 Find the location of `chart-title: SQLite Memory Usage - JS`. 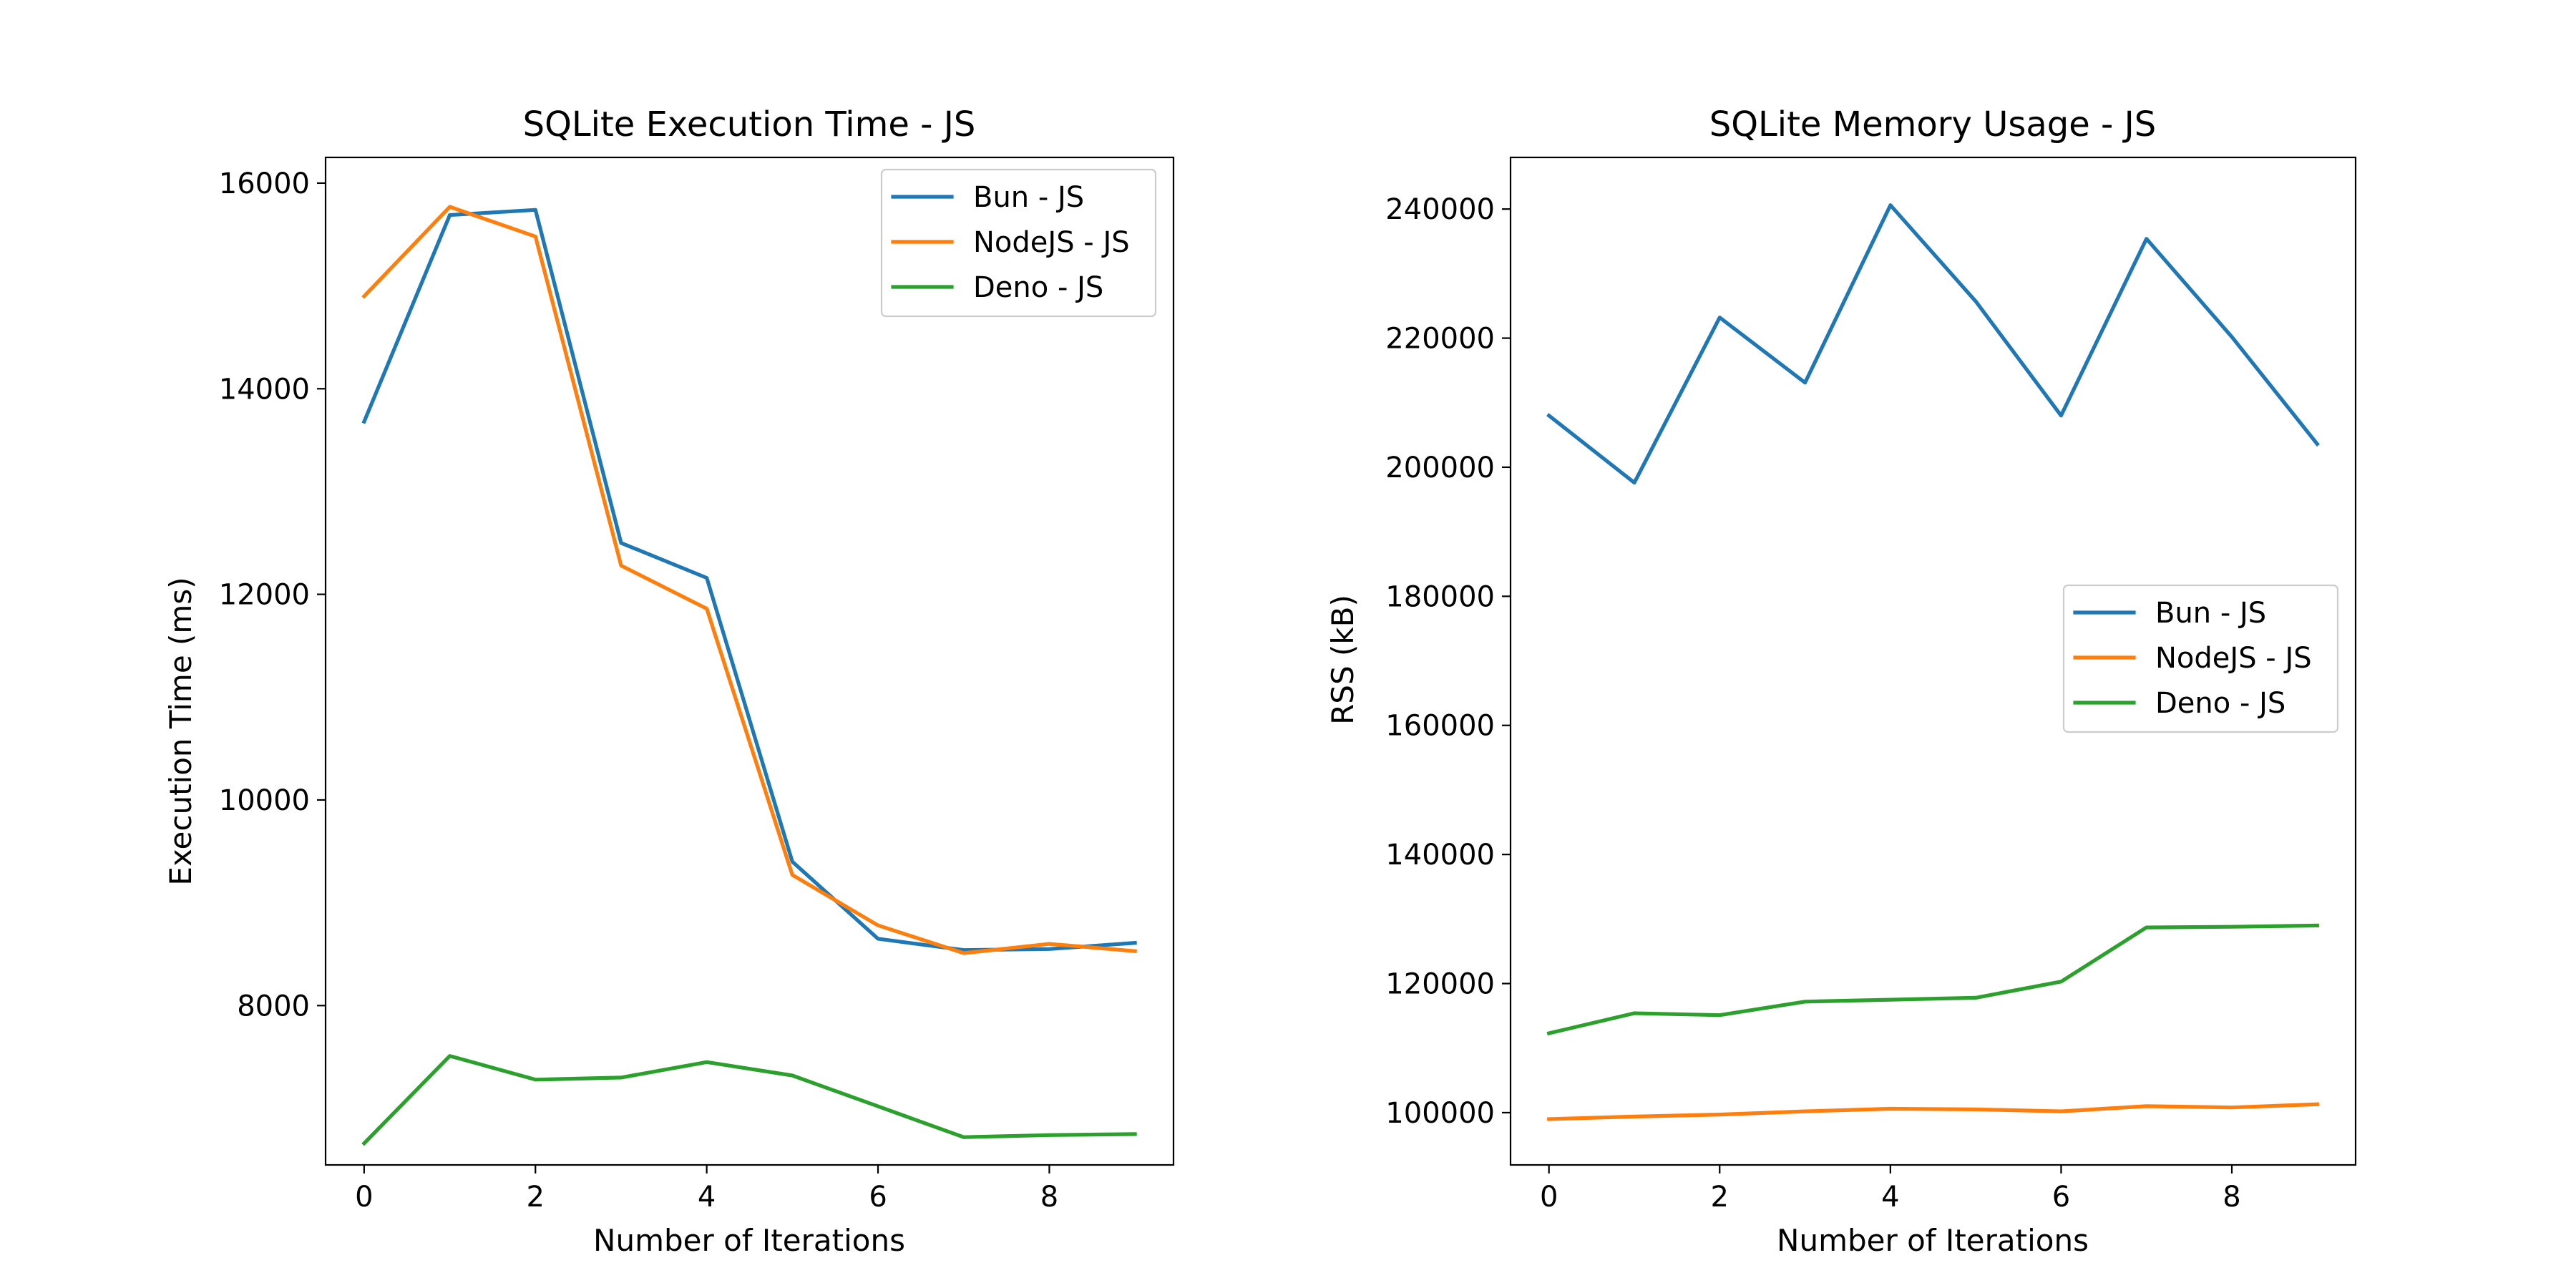

chart-title: SQLite Memory Usage - JS is located at coordinates (1932, 124).